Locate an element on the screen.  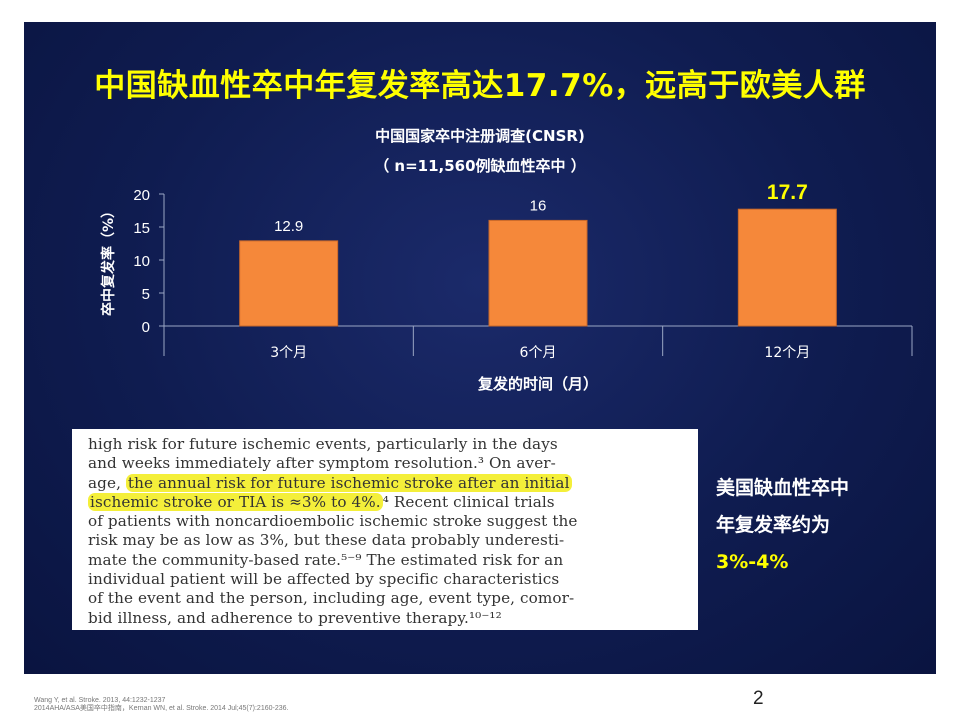
x-tick-label: 3个月 is located at coordinates (288, 353).